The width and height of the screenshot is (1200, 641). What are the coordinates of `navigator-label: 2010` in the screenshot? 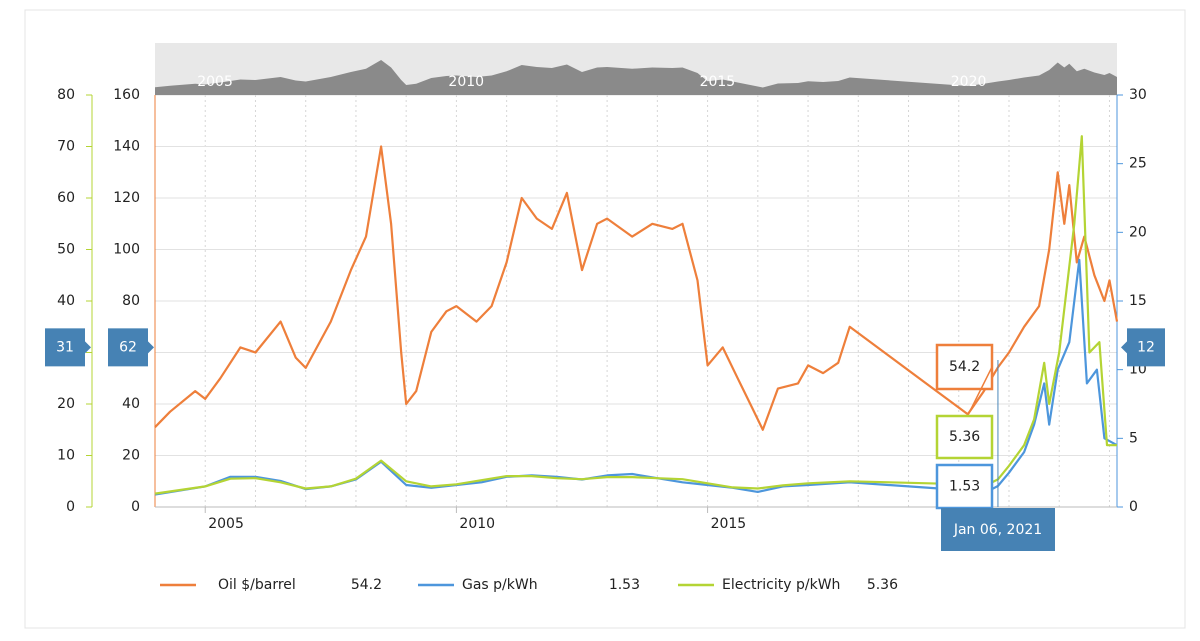 It's located at (466, 82).